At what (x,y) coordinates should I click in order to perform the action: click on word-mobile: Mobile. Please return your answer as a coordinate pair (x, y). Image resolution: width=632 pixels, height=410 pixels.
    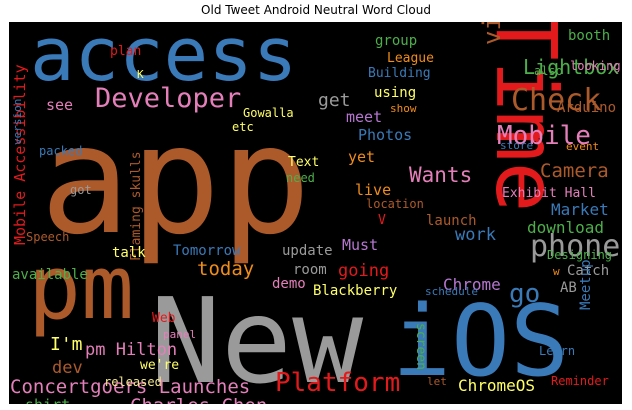
    Looking at the image, I should click on (544, 136).